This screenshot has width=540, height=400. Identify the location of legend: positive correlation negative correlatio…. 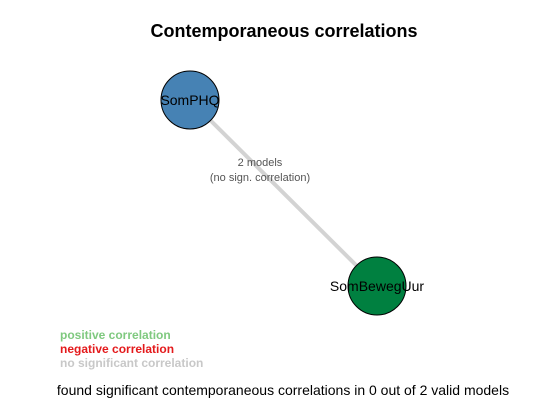
(131, 349).